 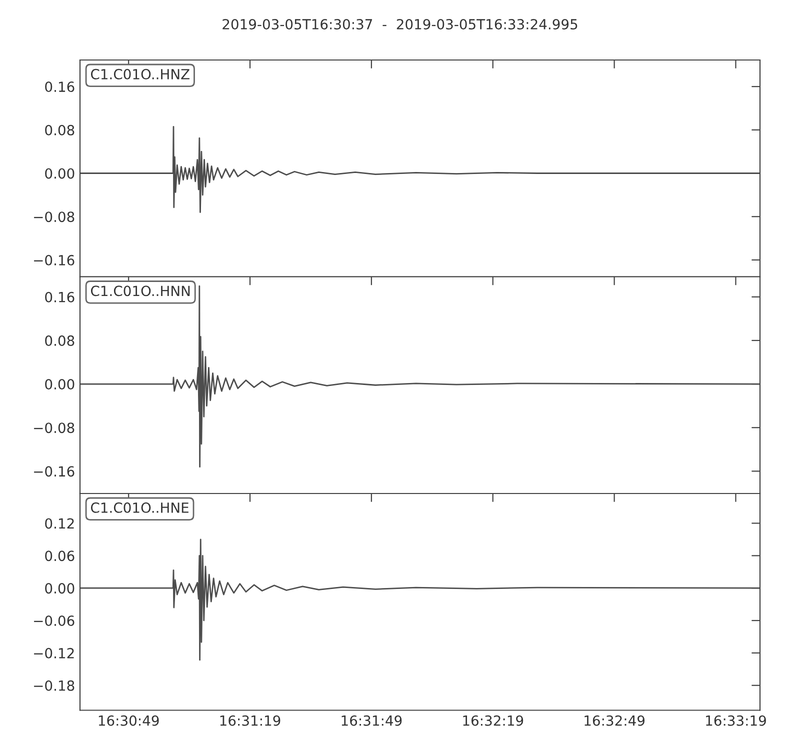 What do you see at coordinates (140, 291) in the screenshot?
I see `annotation: C1.C01O..HNN` at bounding box center [140, 291].